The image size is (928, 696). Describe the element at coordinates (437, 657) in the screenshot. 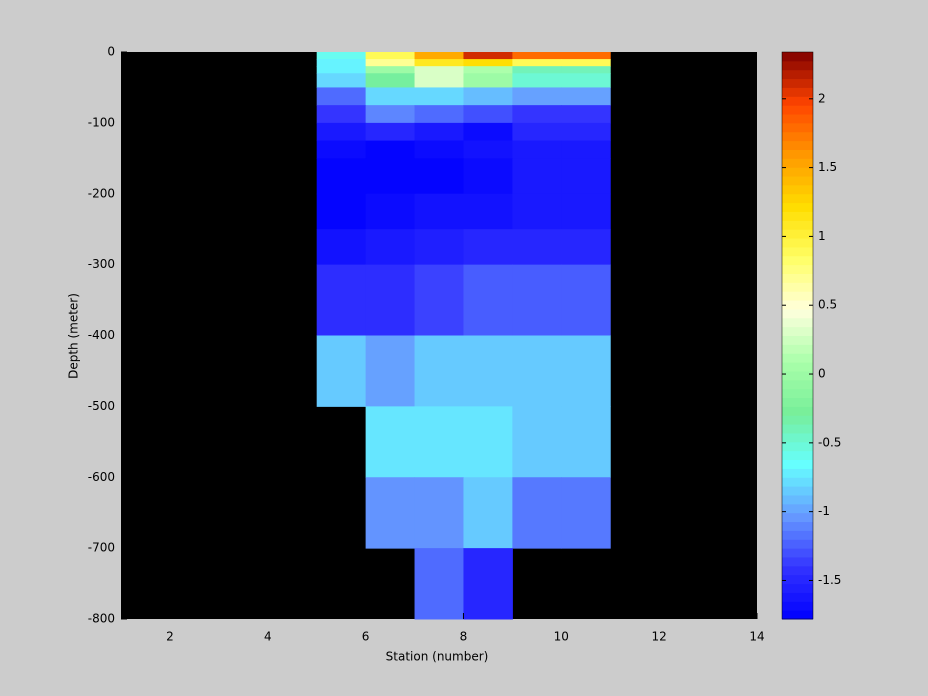

I see `x-axis-label: Station (number)` at that location.